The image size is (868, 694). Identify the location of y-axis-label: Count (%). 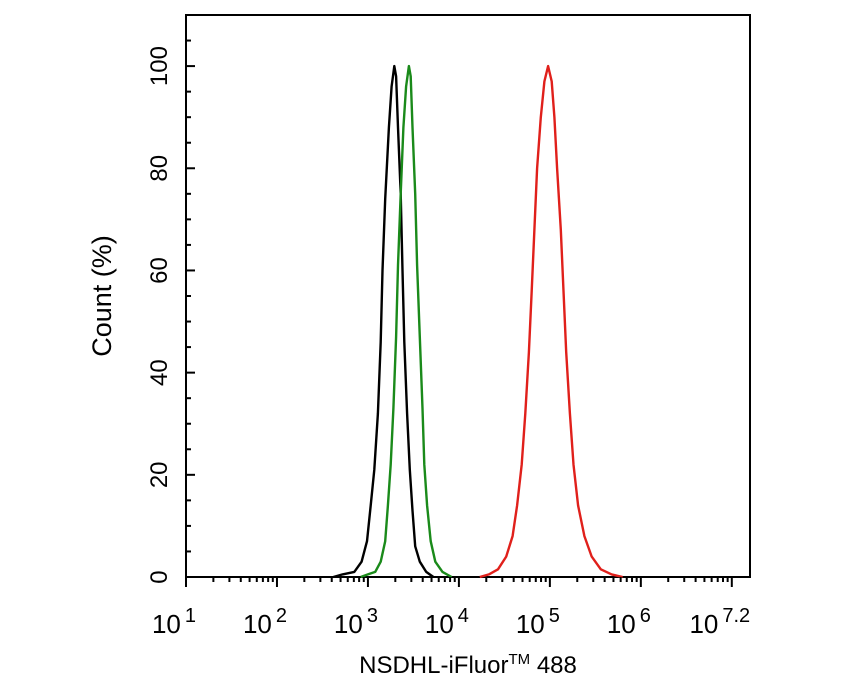
(102, 296).